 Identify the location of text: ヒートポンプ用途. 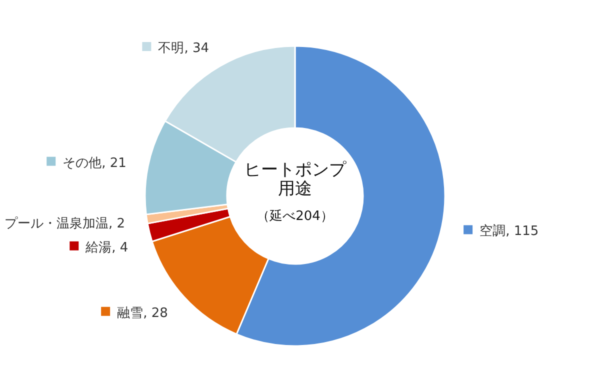
(295, 179).